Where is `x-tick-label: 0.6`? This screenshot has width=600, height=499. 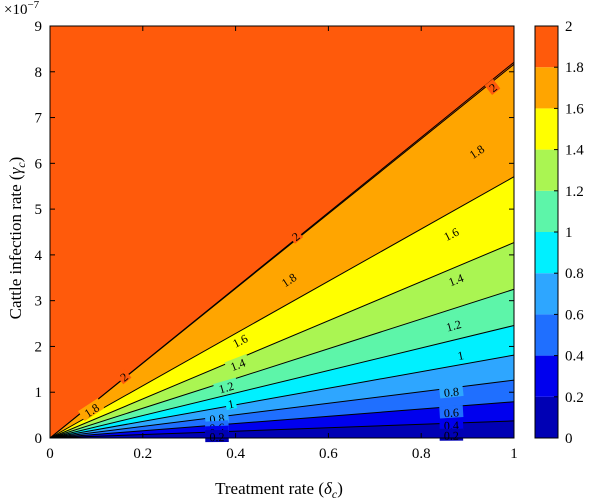 x-tick-label: 0.6 is located at coordinates (328, 454).